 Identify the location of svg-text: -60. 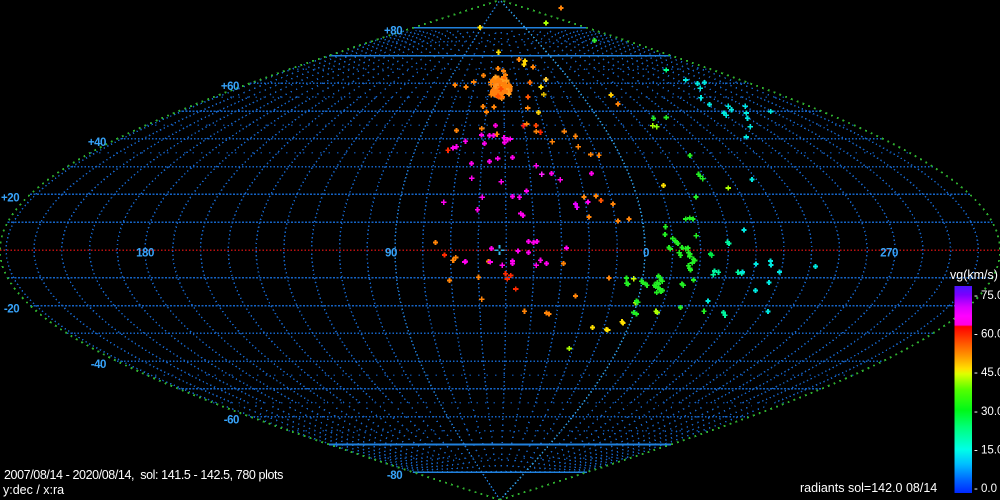
(231, 421).